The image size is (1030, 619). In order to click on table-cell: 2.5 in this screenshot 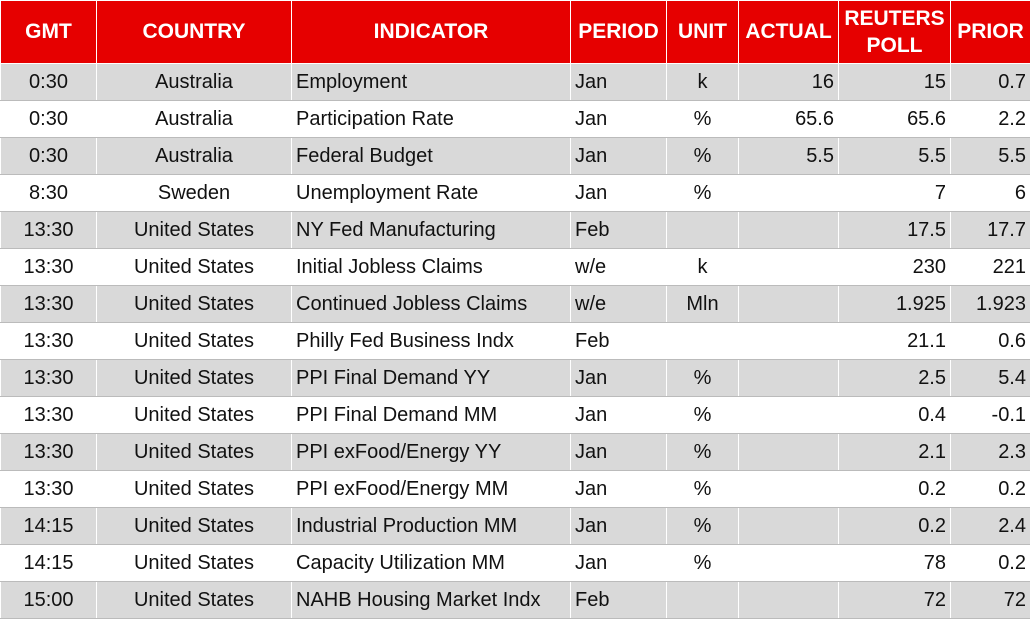, I will do `click(895, 378)`.